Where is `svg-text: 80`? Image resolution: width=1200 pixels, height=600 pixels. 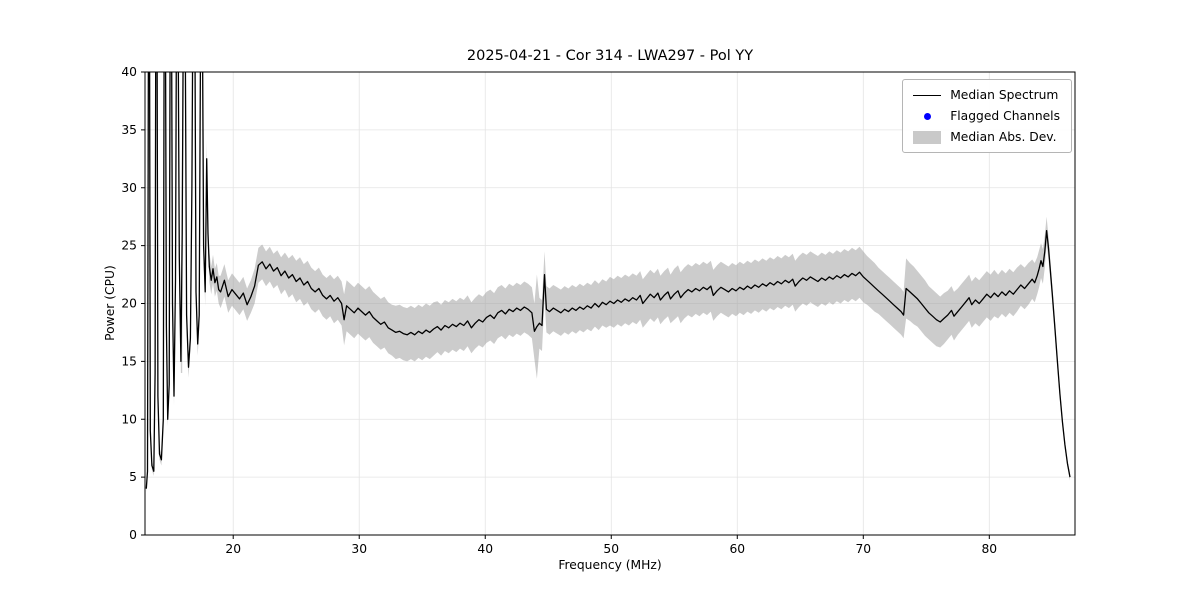 svg-text: 80 is located at coordinates (989, 549).